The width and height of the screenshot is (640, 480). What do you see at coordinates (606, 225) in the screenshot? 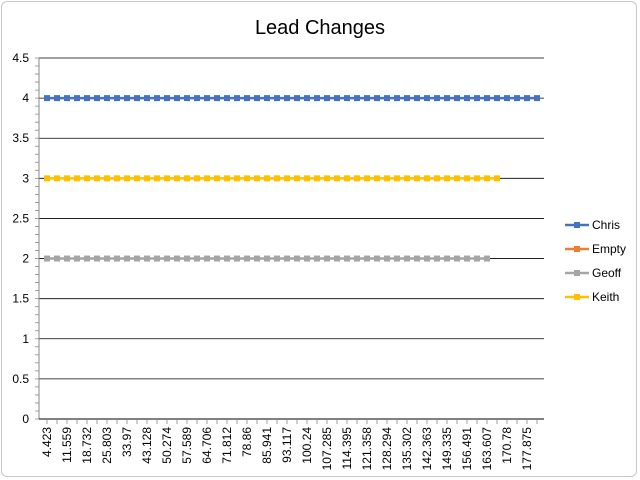
I see `legend-label-chris: Chris` at bounding box center [606, 225].